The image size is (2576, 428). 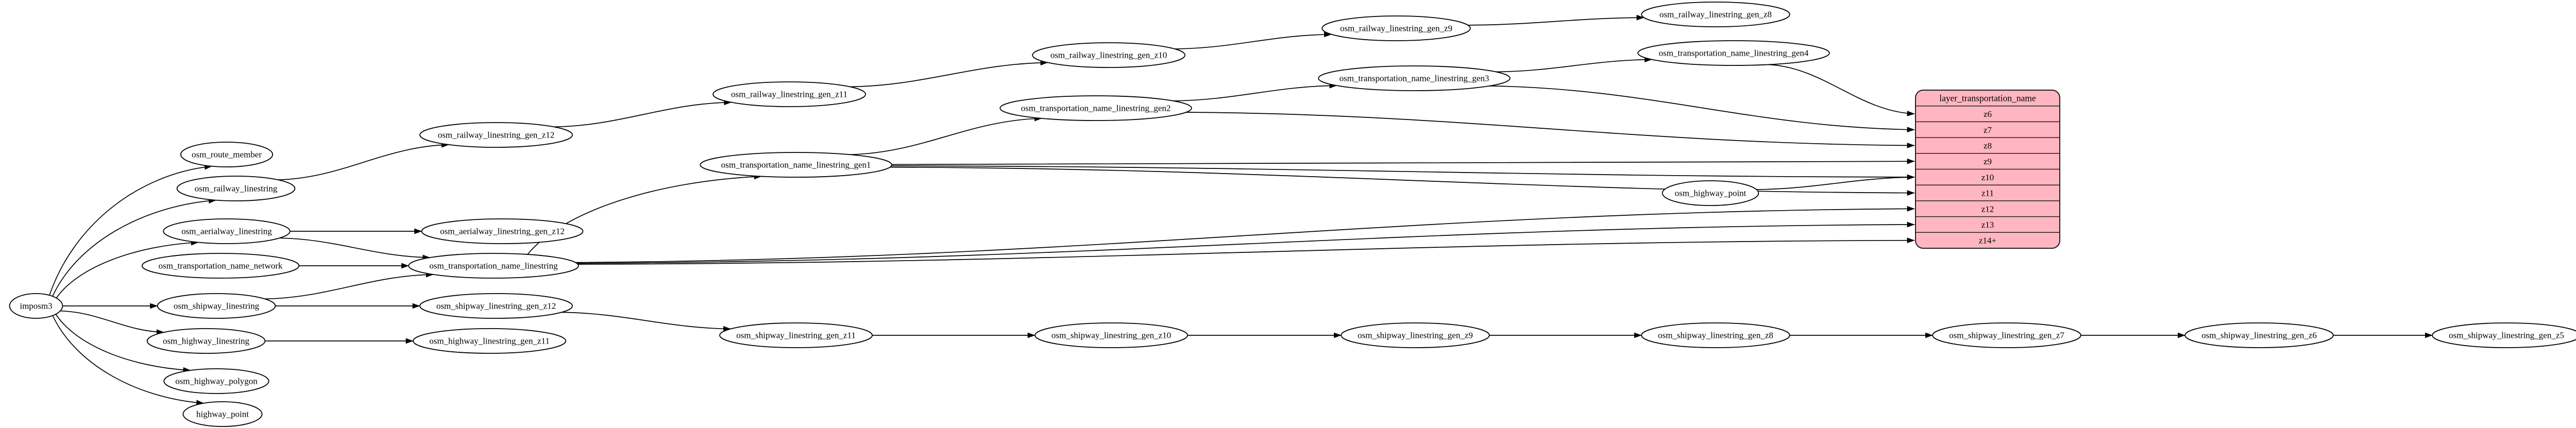 I want to click on node-label: osm_railway_linestring_gen_z12, so click(x=497, y=135).